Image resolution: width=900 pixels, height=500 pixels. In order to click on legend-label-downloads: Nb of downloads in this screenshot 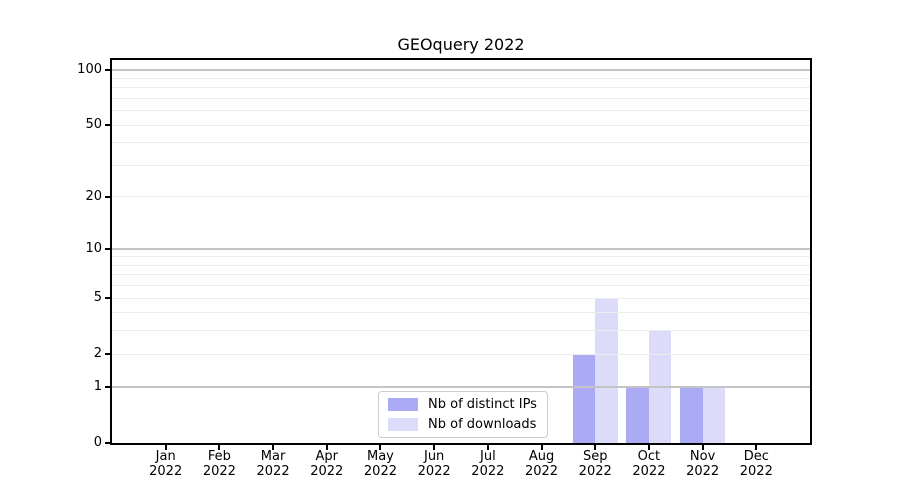, I will do `click(482, 424)`.